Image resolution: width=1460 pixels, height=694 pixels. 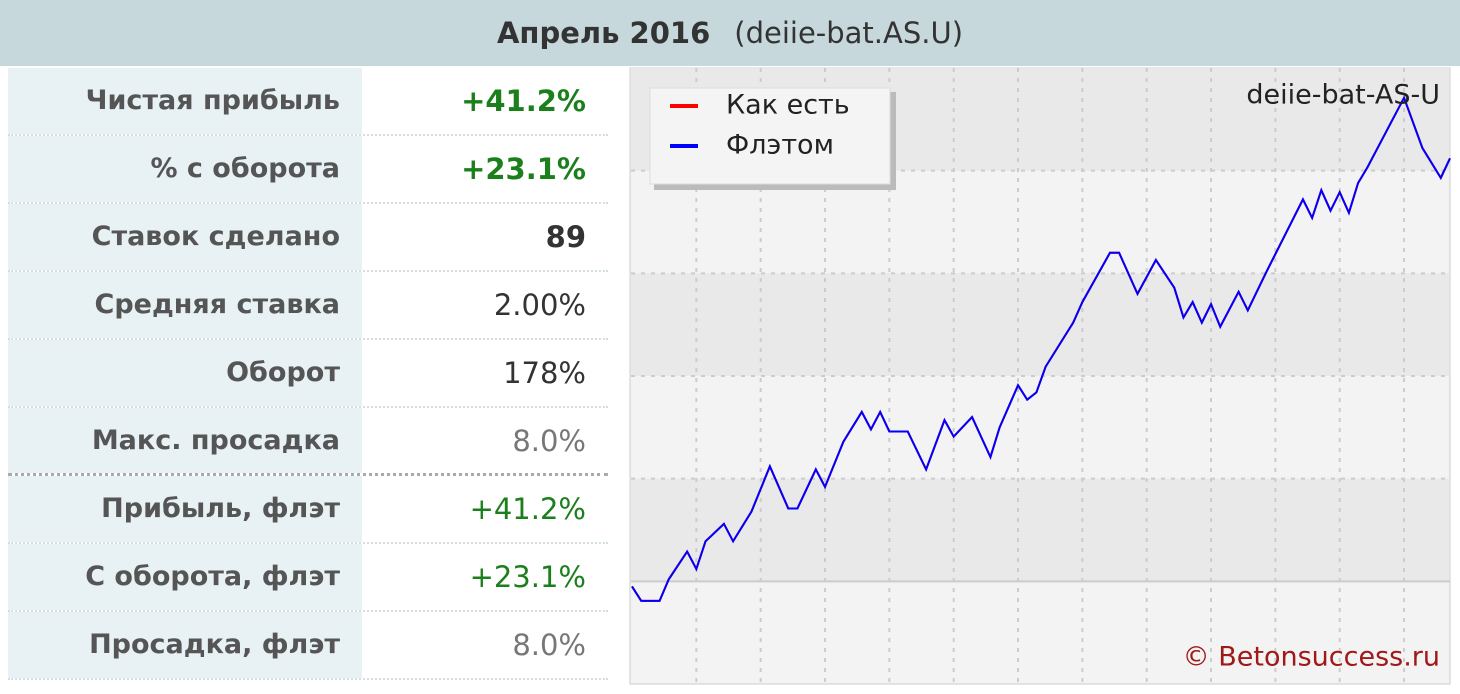 I want to click on row: % с оборота +23.1%, so click(x=308, y=170).